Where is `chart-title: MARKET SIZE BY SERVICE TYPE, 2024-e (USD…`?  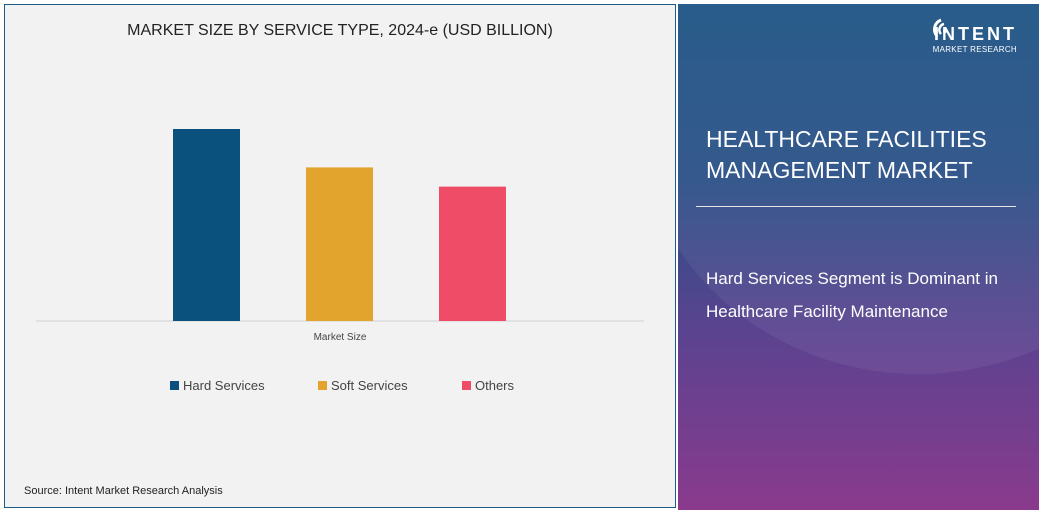
chart-title: MARKET SIZE BY SERVICE TYPE, 2024-e (USD… is located at coordinates (340, 30).